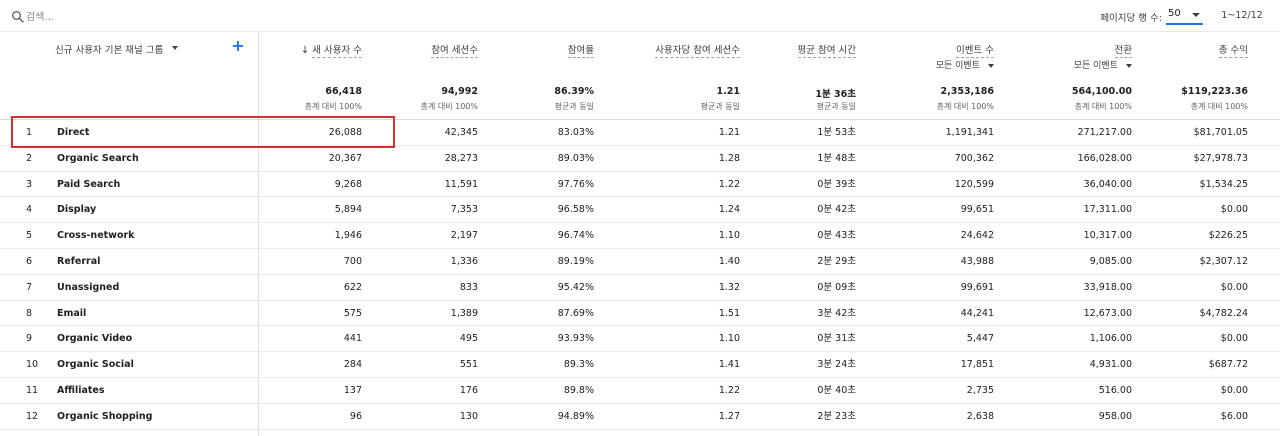  I want to click on metric-cell: 28,273, so click(461, 158).